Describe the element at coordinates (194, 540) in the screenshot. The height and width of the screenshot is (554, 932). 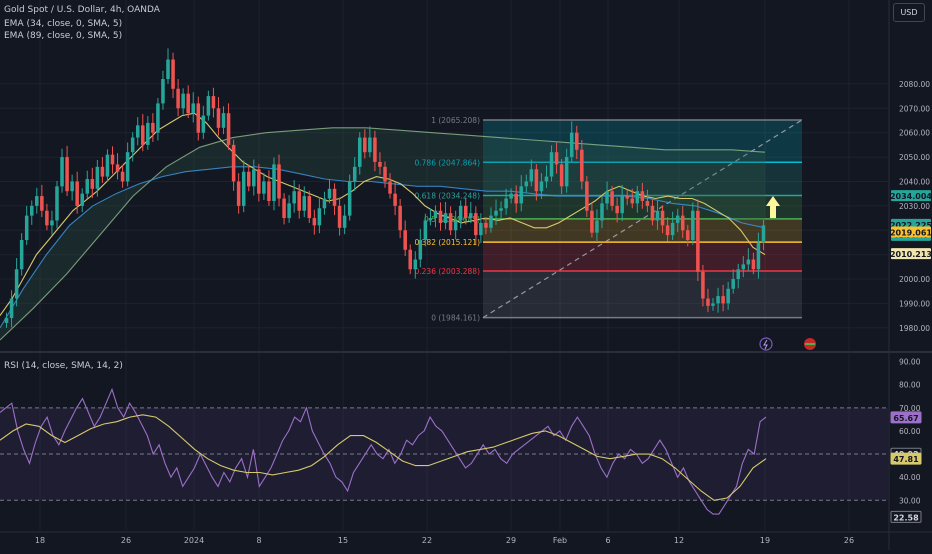
I see `x-tick-label: 2024` at that location.